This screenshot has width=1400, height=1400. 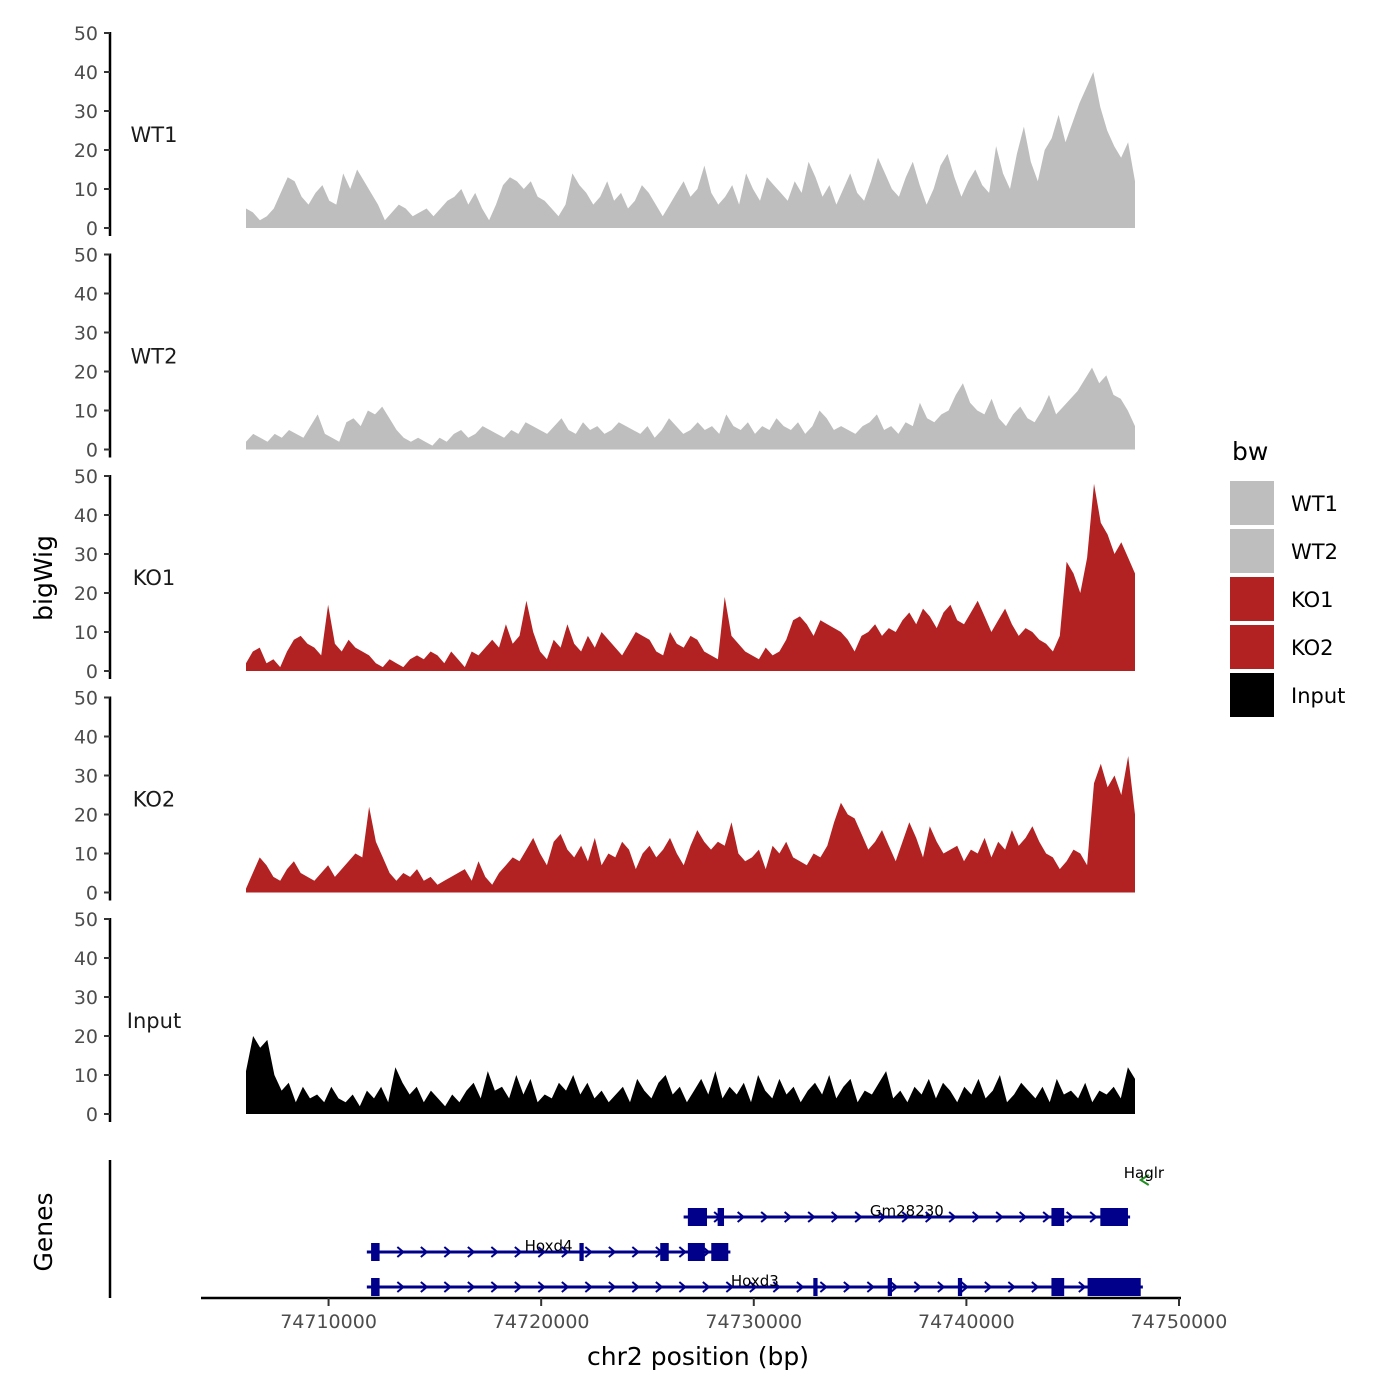 What do you see at coordinates (604, 131) in the screenshot?
I see `panel-wt1: 0 10 20 30 40 50 WT1` at bounding box center [604, 131].